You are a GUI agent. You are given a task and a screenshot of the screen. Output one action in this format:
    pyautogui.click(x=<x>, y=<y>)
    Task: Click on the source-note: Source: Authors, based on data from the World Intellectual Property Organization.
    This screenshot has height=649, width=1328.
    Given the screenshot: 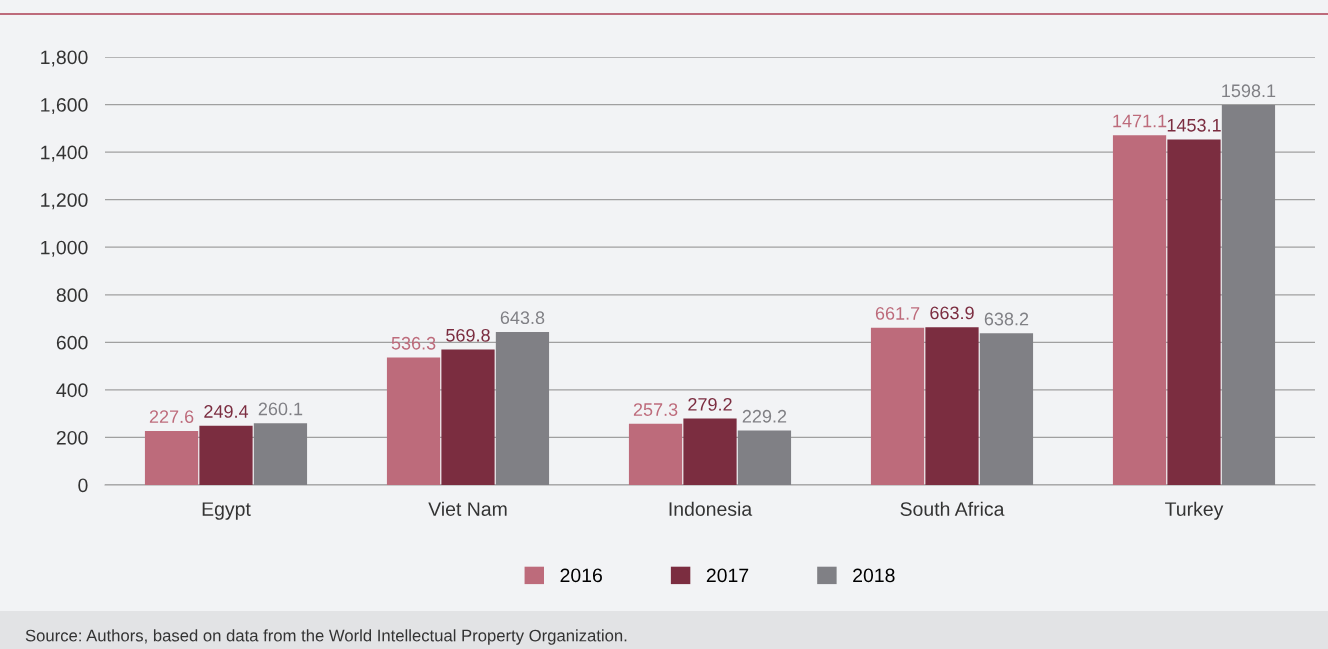 What is the action you would take?
    pyautogui.click(x=326, y=637)
    